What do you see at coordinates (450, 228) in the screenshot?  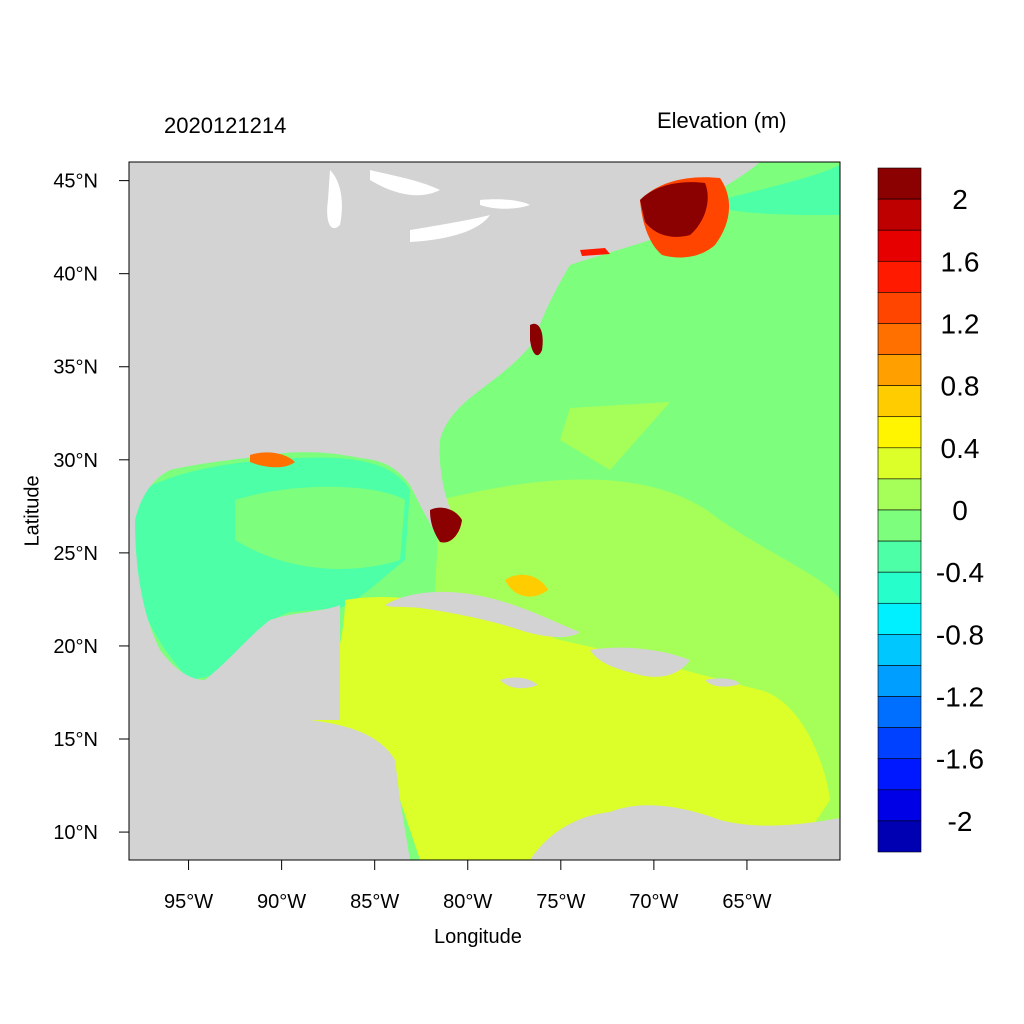 I see `lake-erie` at bounding box center [450, 228].